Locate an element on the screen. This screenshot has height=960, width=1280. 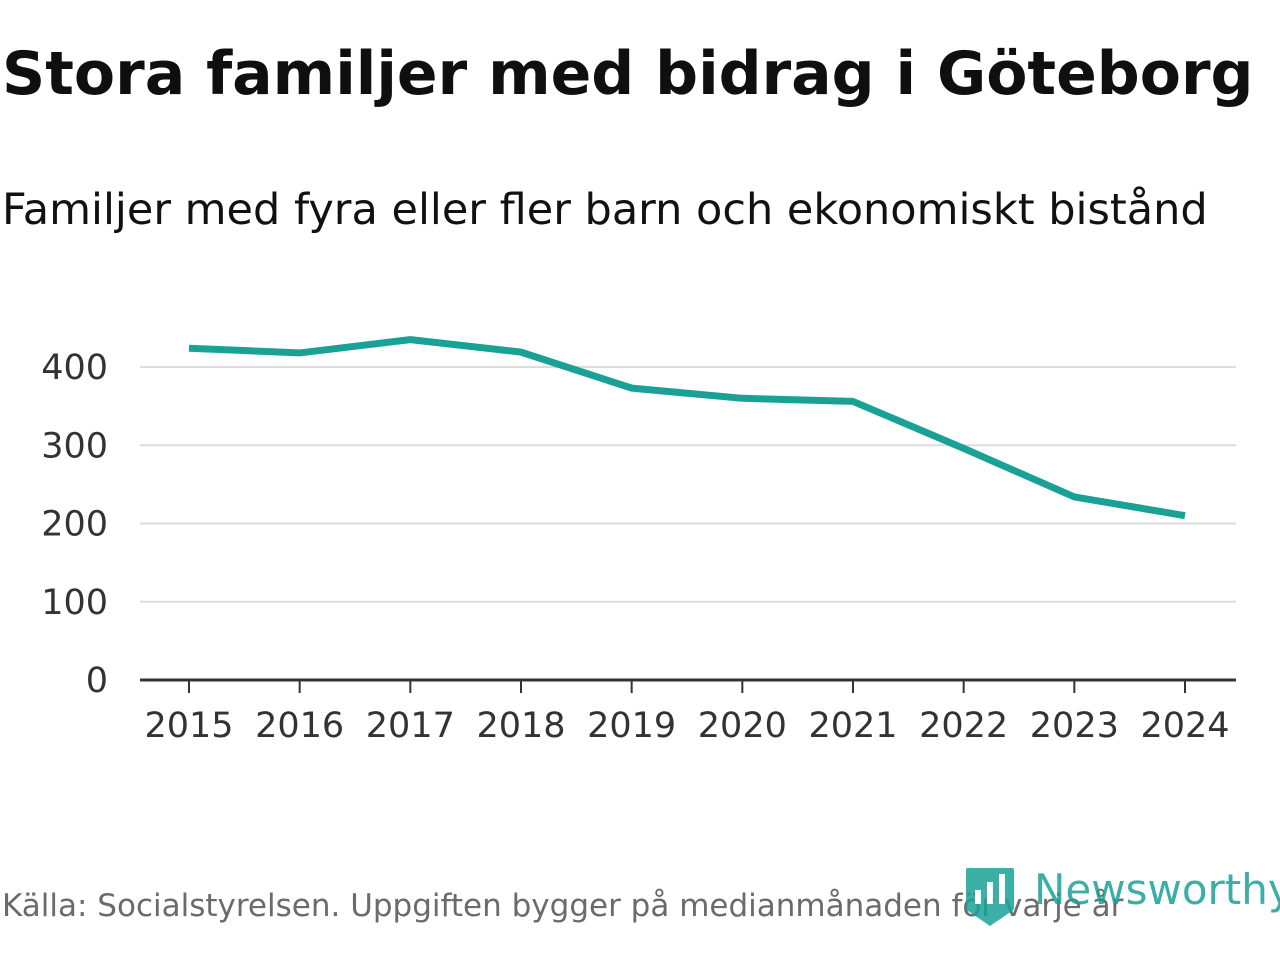
x-tick-label: 2021 is located at coordinates (852, 726).